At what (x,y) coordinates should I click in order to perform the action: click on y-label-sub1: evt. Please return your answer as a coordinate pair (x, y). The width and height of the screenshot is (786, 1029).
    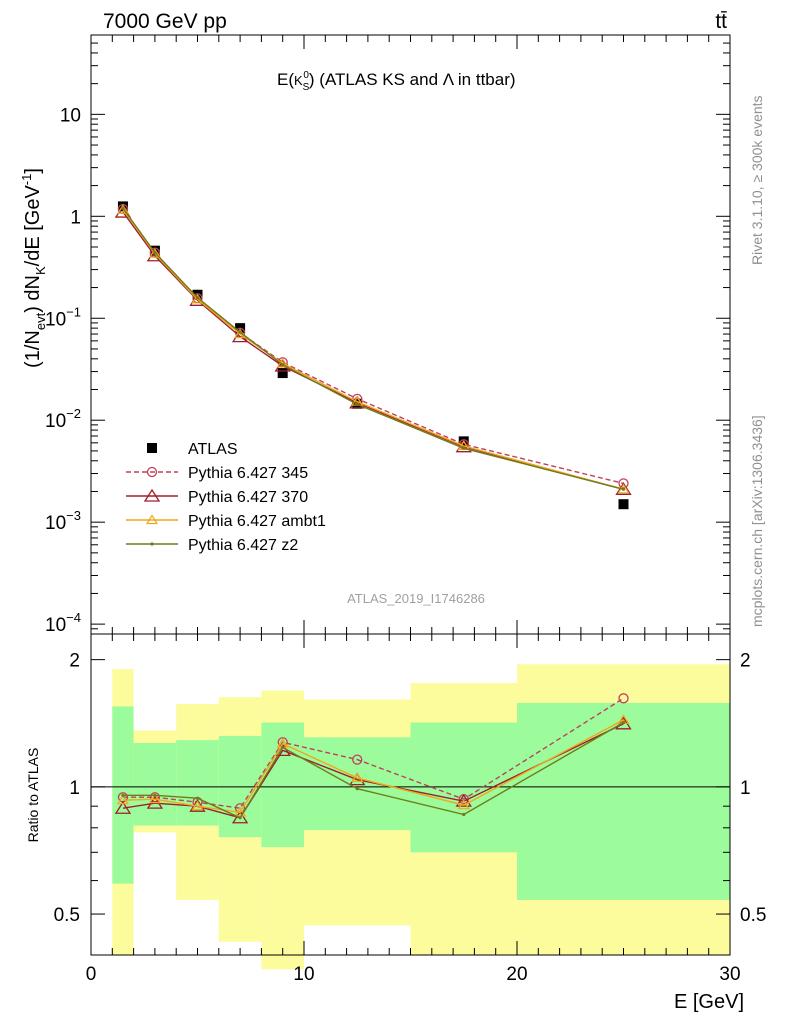
    Looking at the image, I should click on (40, 321).